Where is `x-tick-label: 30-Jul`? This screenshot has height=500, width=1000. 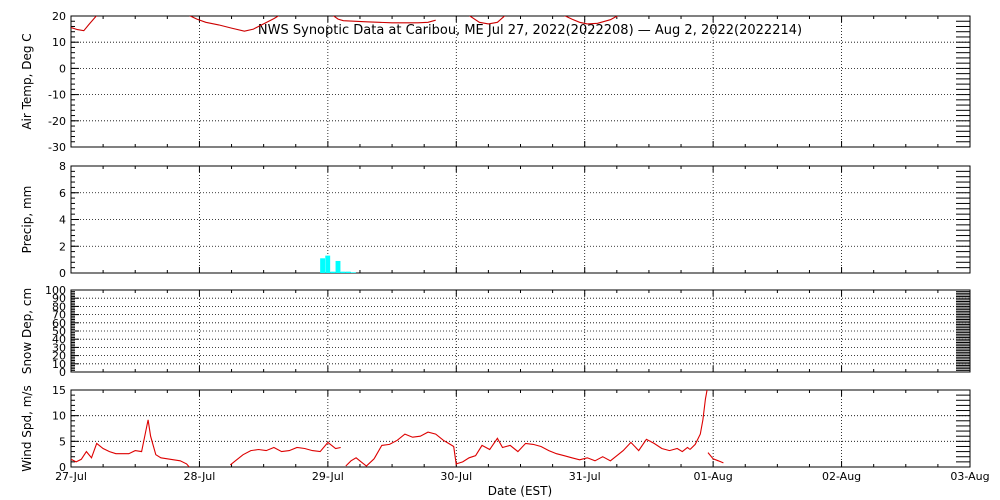 x-tick-label: 30-Jul is located at coordinates (456, 476).